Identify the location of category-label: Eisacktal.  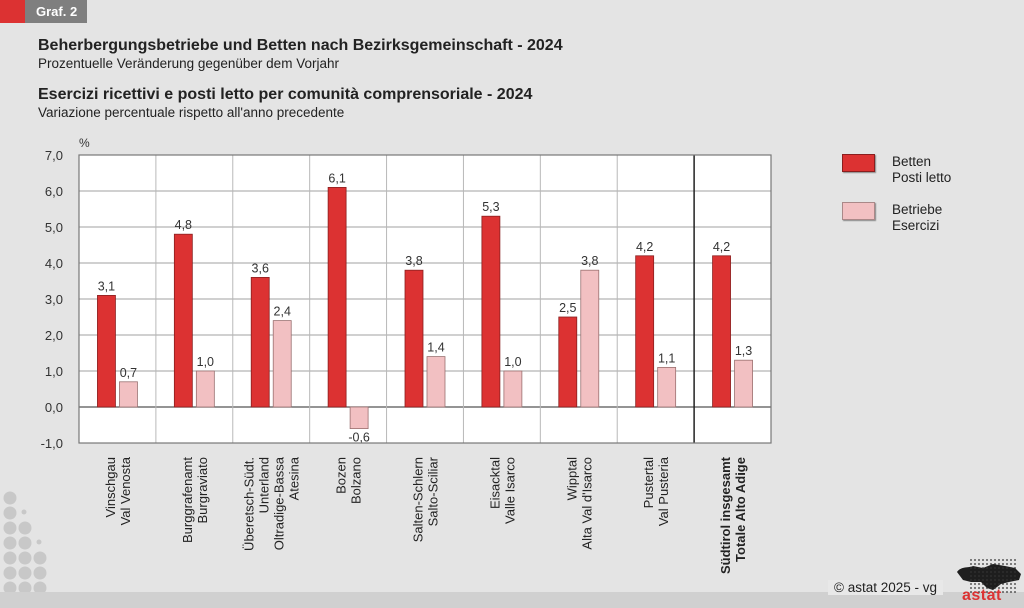
(494, 483).